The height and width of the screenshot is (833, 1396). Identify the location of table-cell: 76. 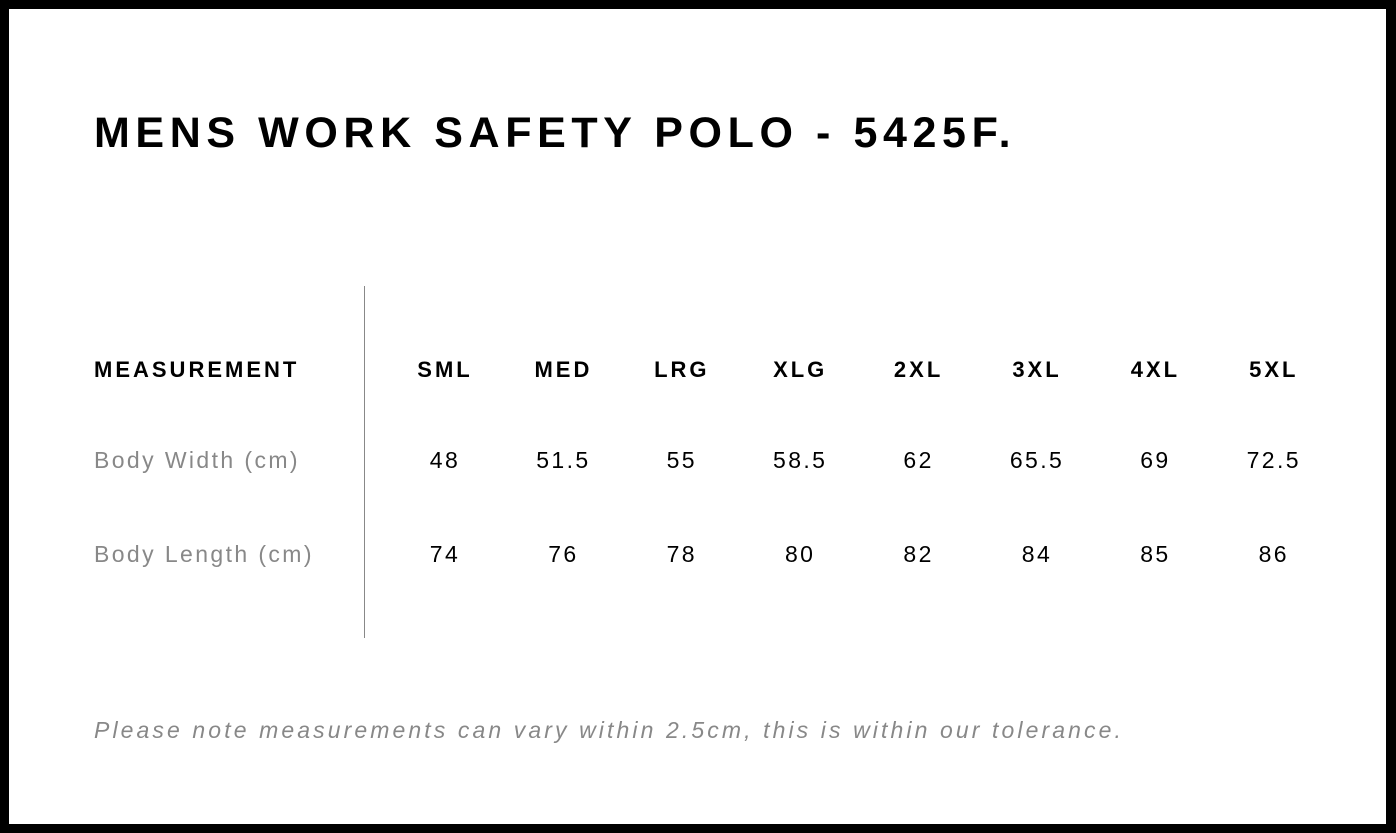
(563, 554).